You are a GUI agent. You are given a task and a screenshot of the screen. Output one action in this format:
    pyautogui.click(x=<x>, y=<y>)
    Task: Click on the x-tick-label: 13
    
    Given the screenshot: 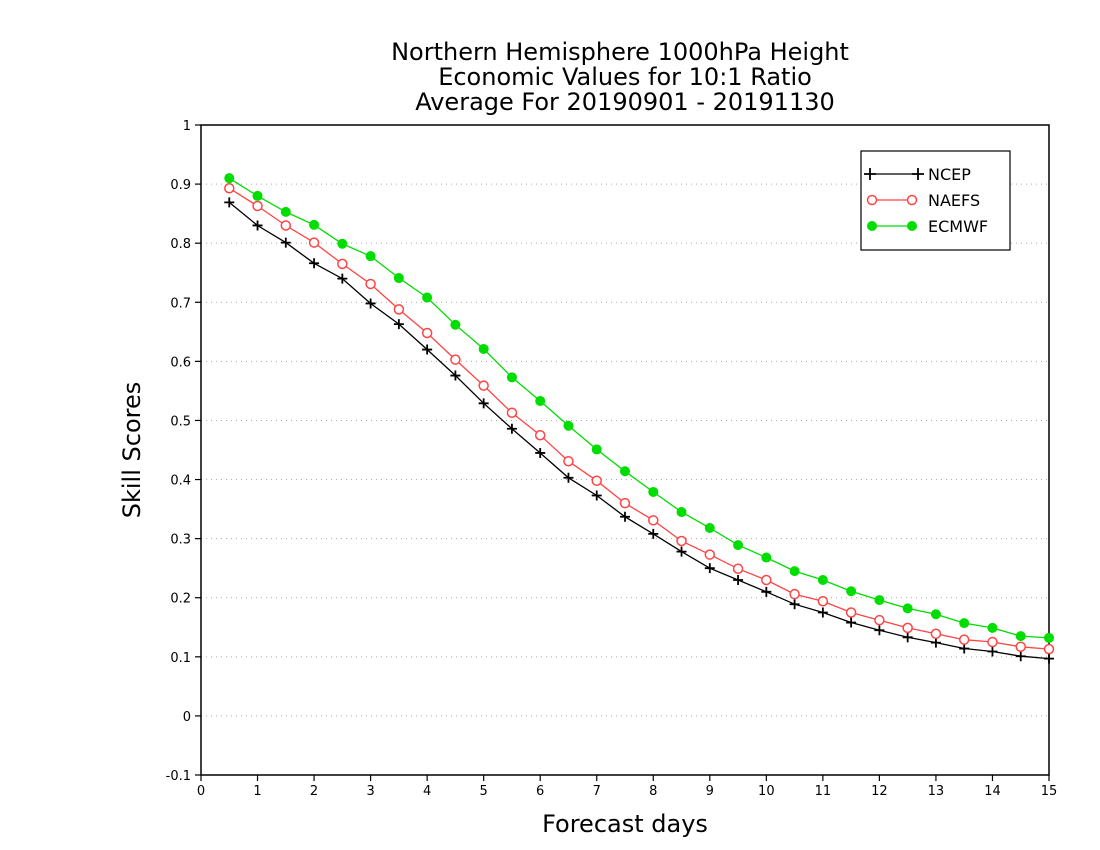 What is the action you would take?
    pyautogui.click(x=936, y=791)
    